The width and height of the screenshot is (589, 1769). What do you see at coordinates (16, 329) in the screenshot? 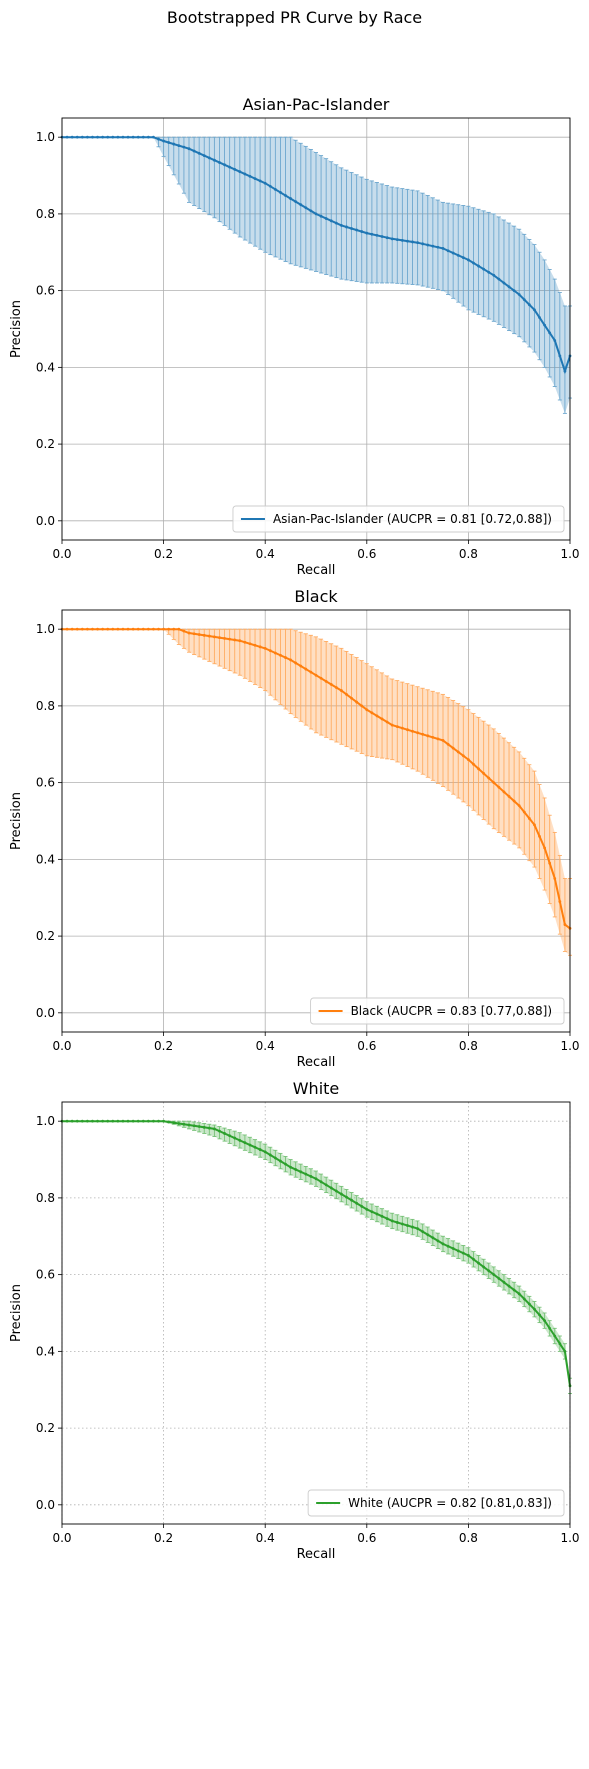
I see `y-axis-label: Precision` at bounding box center [16, 329].